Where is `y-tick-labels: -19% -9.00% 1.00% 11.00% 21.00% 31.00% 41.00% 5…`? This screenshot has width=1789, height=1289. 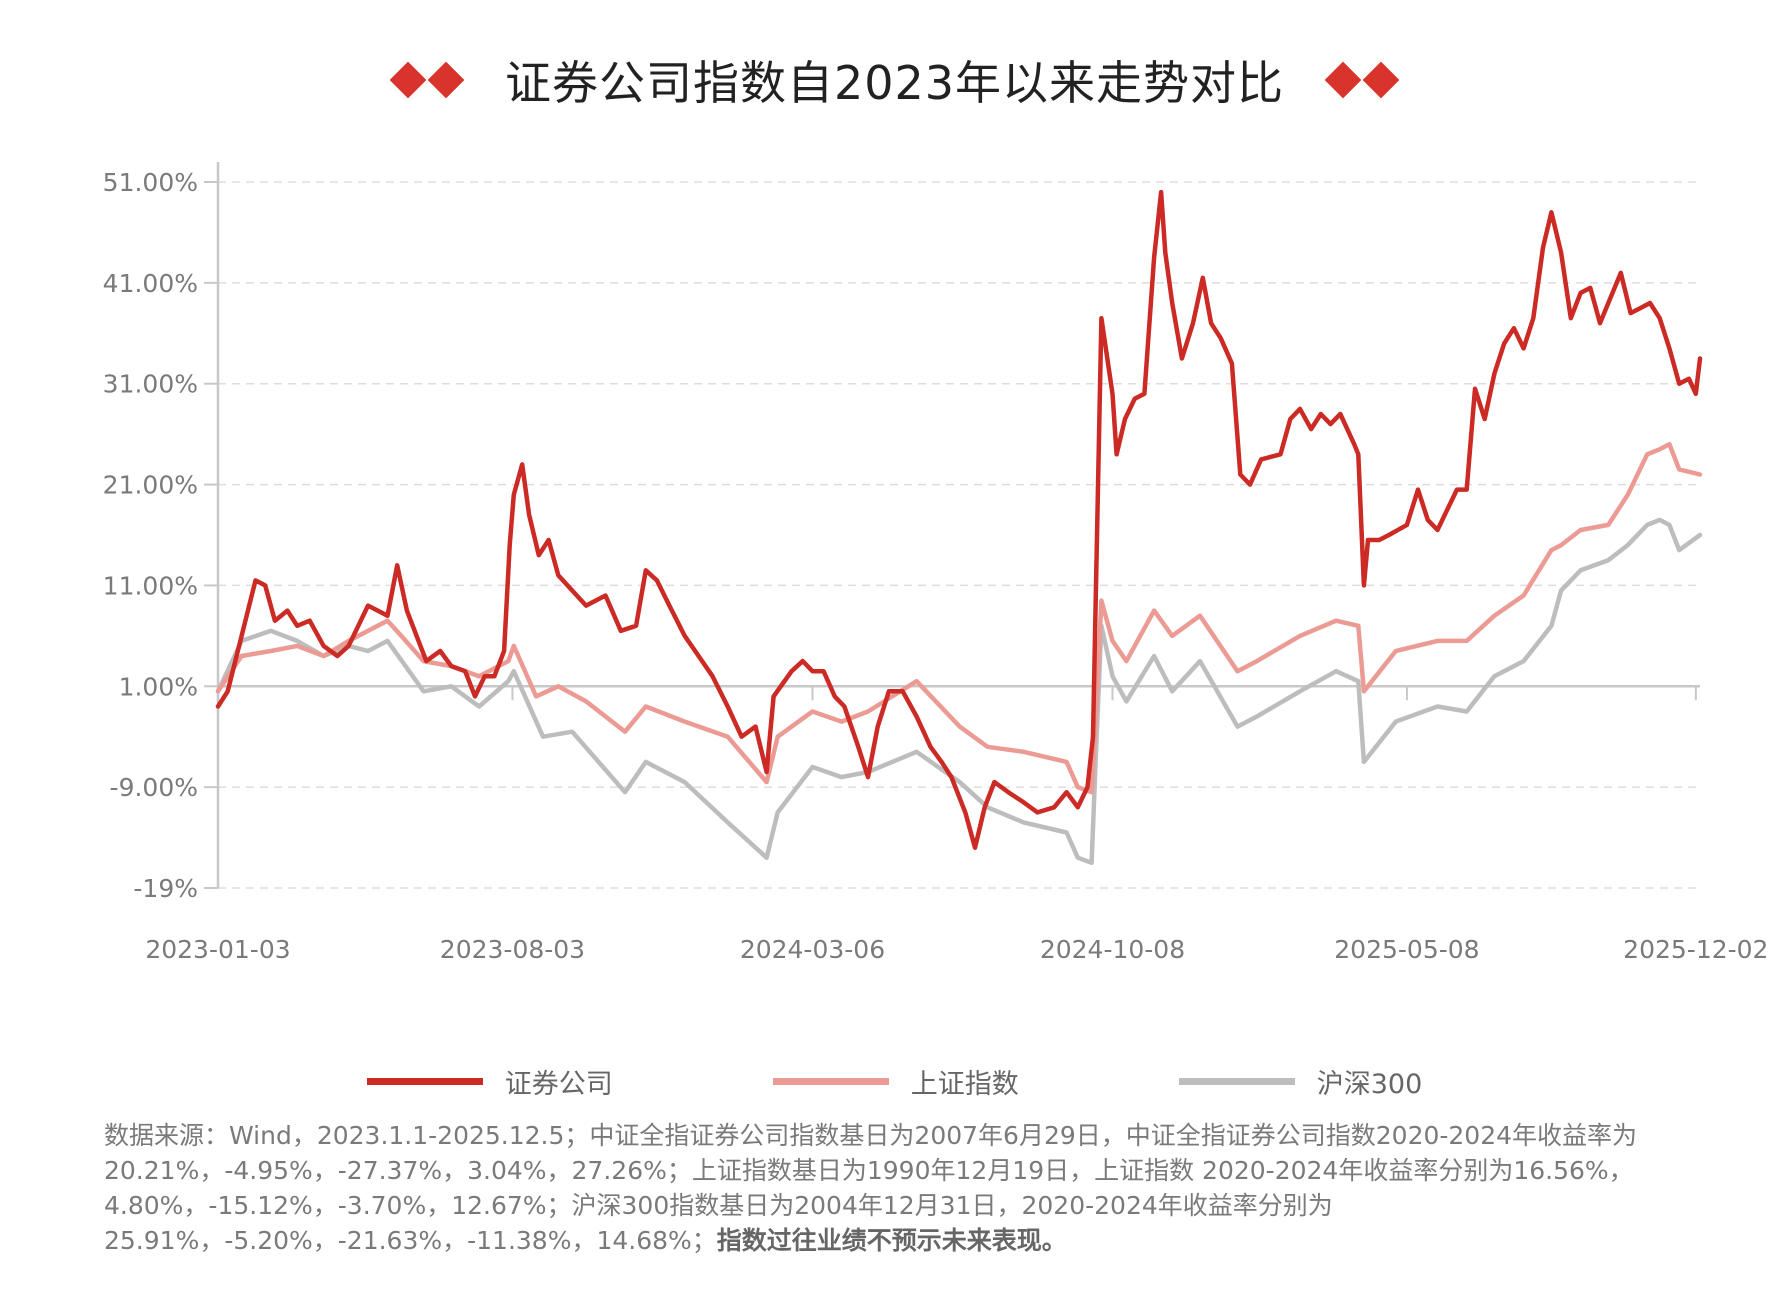 y-tick-labels: -19% -9.00% 1.00% 11.00% 21.00% 31.00% 41.00% 5… is located at coordinates (150, 535).